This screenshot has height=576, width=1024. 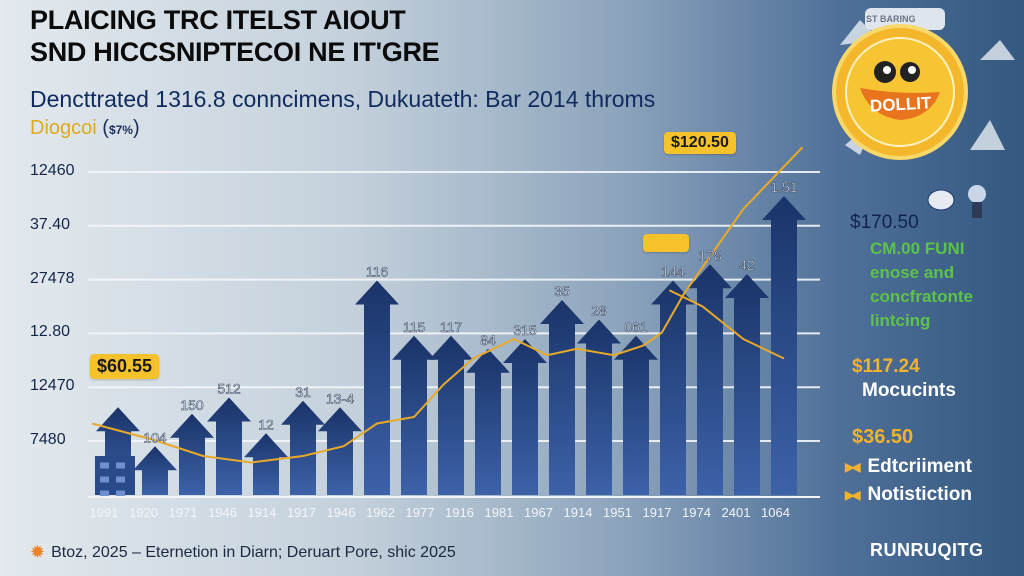 I want to click on legend-price-2: $117.24, so click(x=886, y=366).